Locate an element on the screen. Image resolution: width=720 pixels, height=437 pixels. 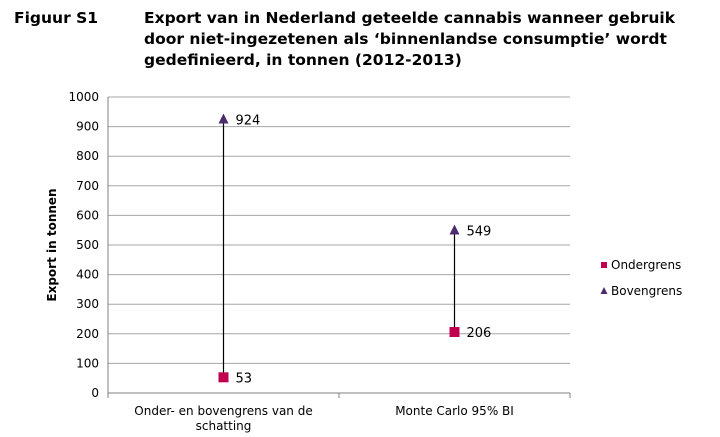
y-tick-label: 900 is located at coordinates (87, 127).